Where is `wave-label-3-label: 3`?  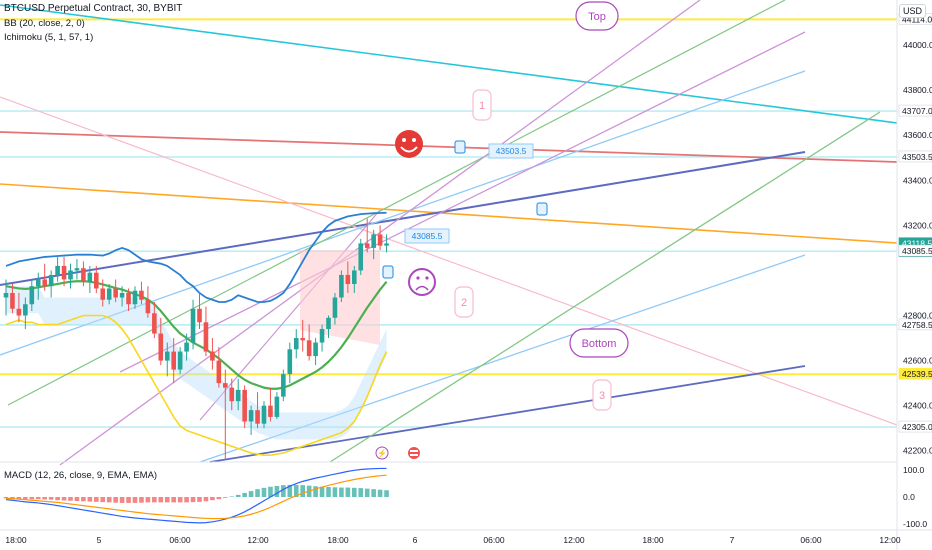
wave-label-3-label: 3 is located at coordinates (602, 396).